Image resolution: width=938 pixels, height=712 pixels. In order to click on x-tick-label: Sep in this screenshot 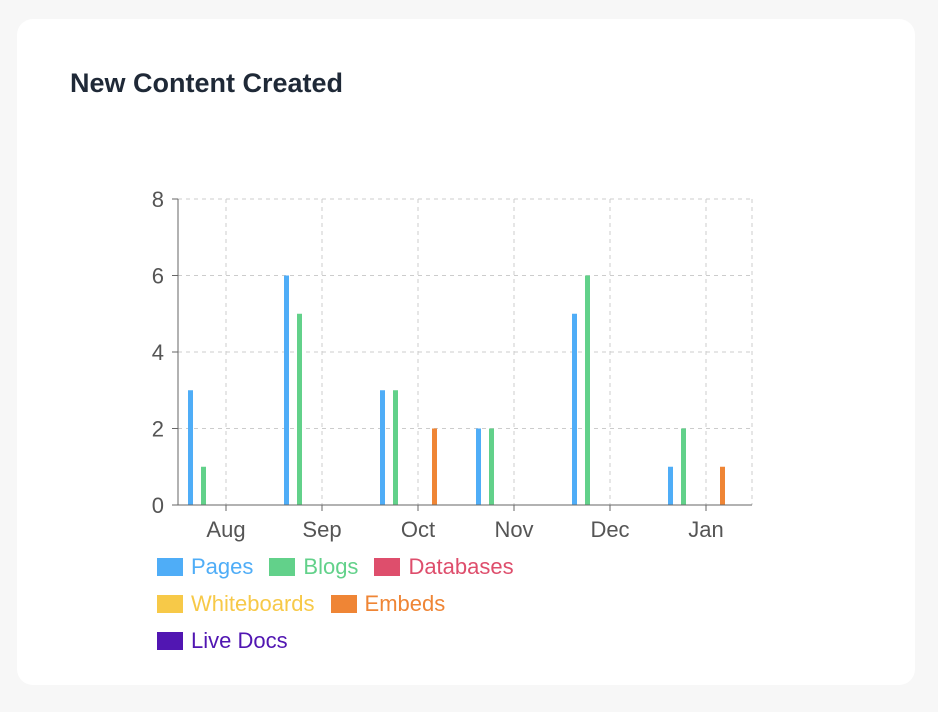, I will do `click(321, 529)`.